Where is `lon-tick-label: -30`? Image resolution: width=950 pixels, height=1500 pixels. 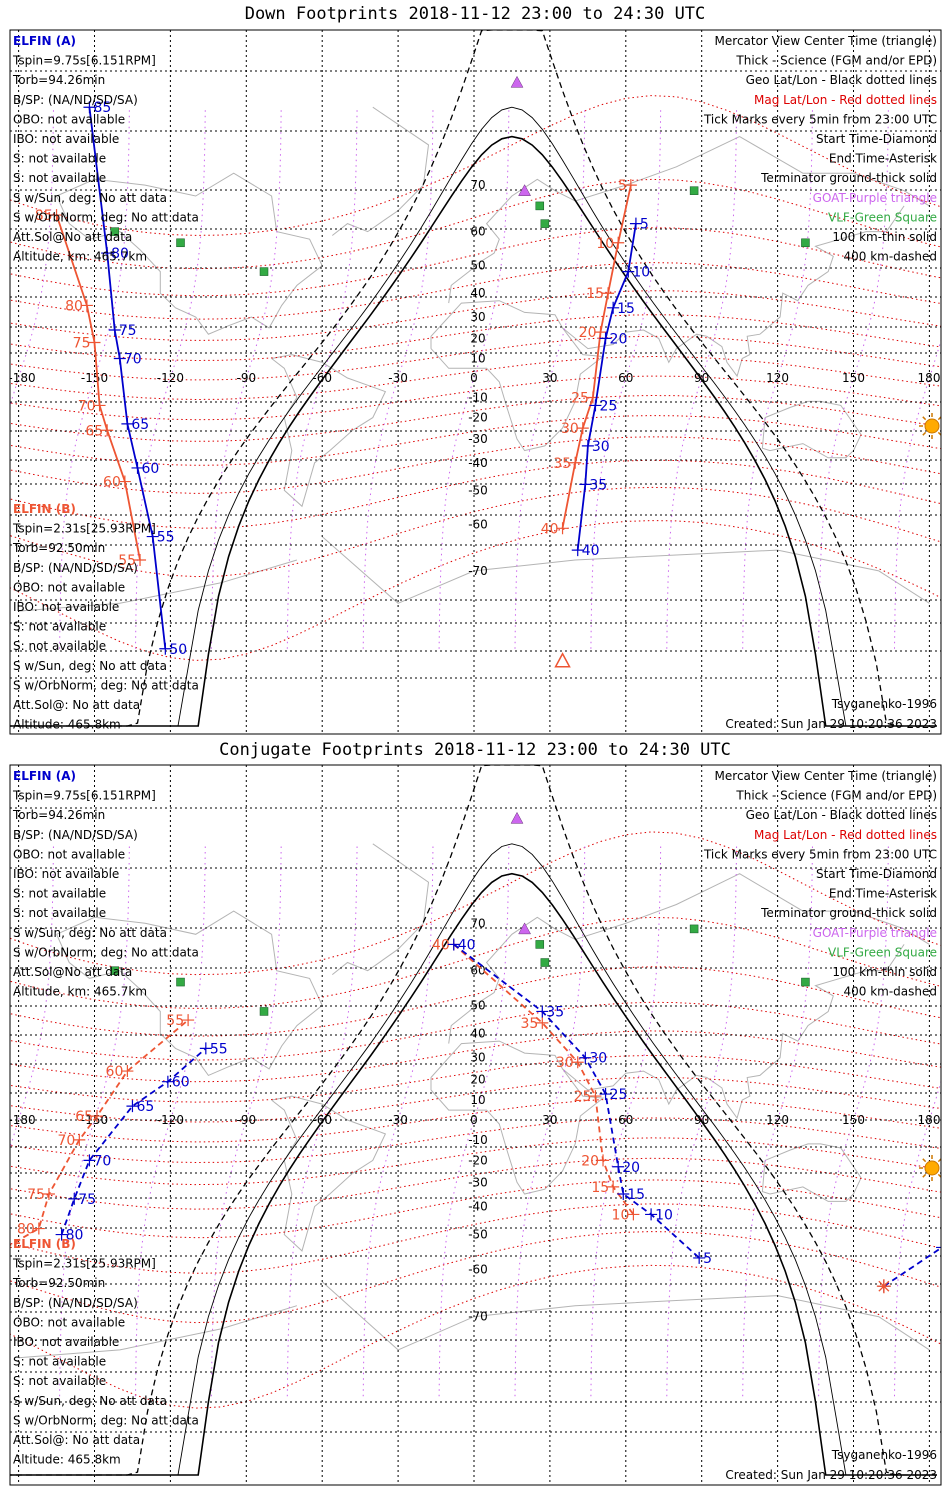
lon-tick-label: -30 is located at coordinates (398, 378).